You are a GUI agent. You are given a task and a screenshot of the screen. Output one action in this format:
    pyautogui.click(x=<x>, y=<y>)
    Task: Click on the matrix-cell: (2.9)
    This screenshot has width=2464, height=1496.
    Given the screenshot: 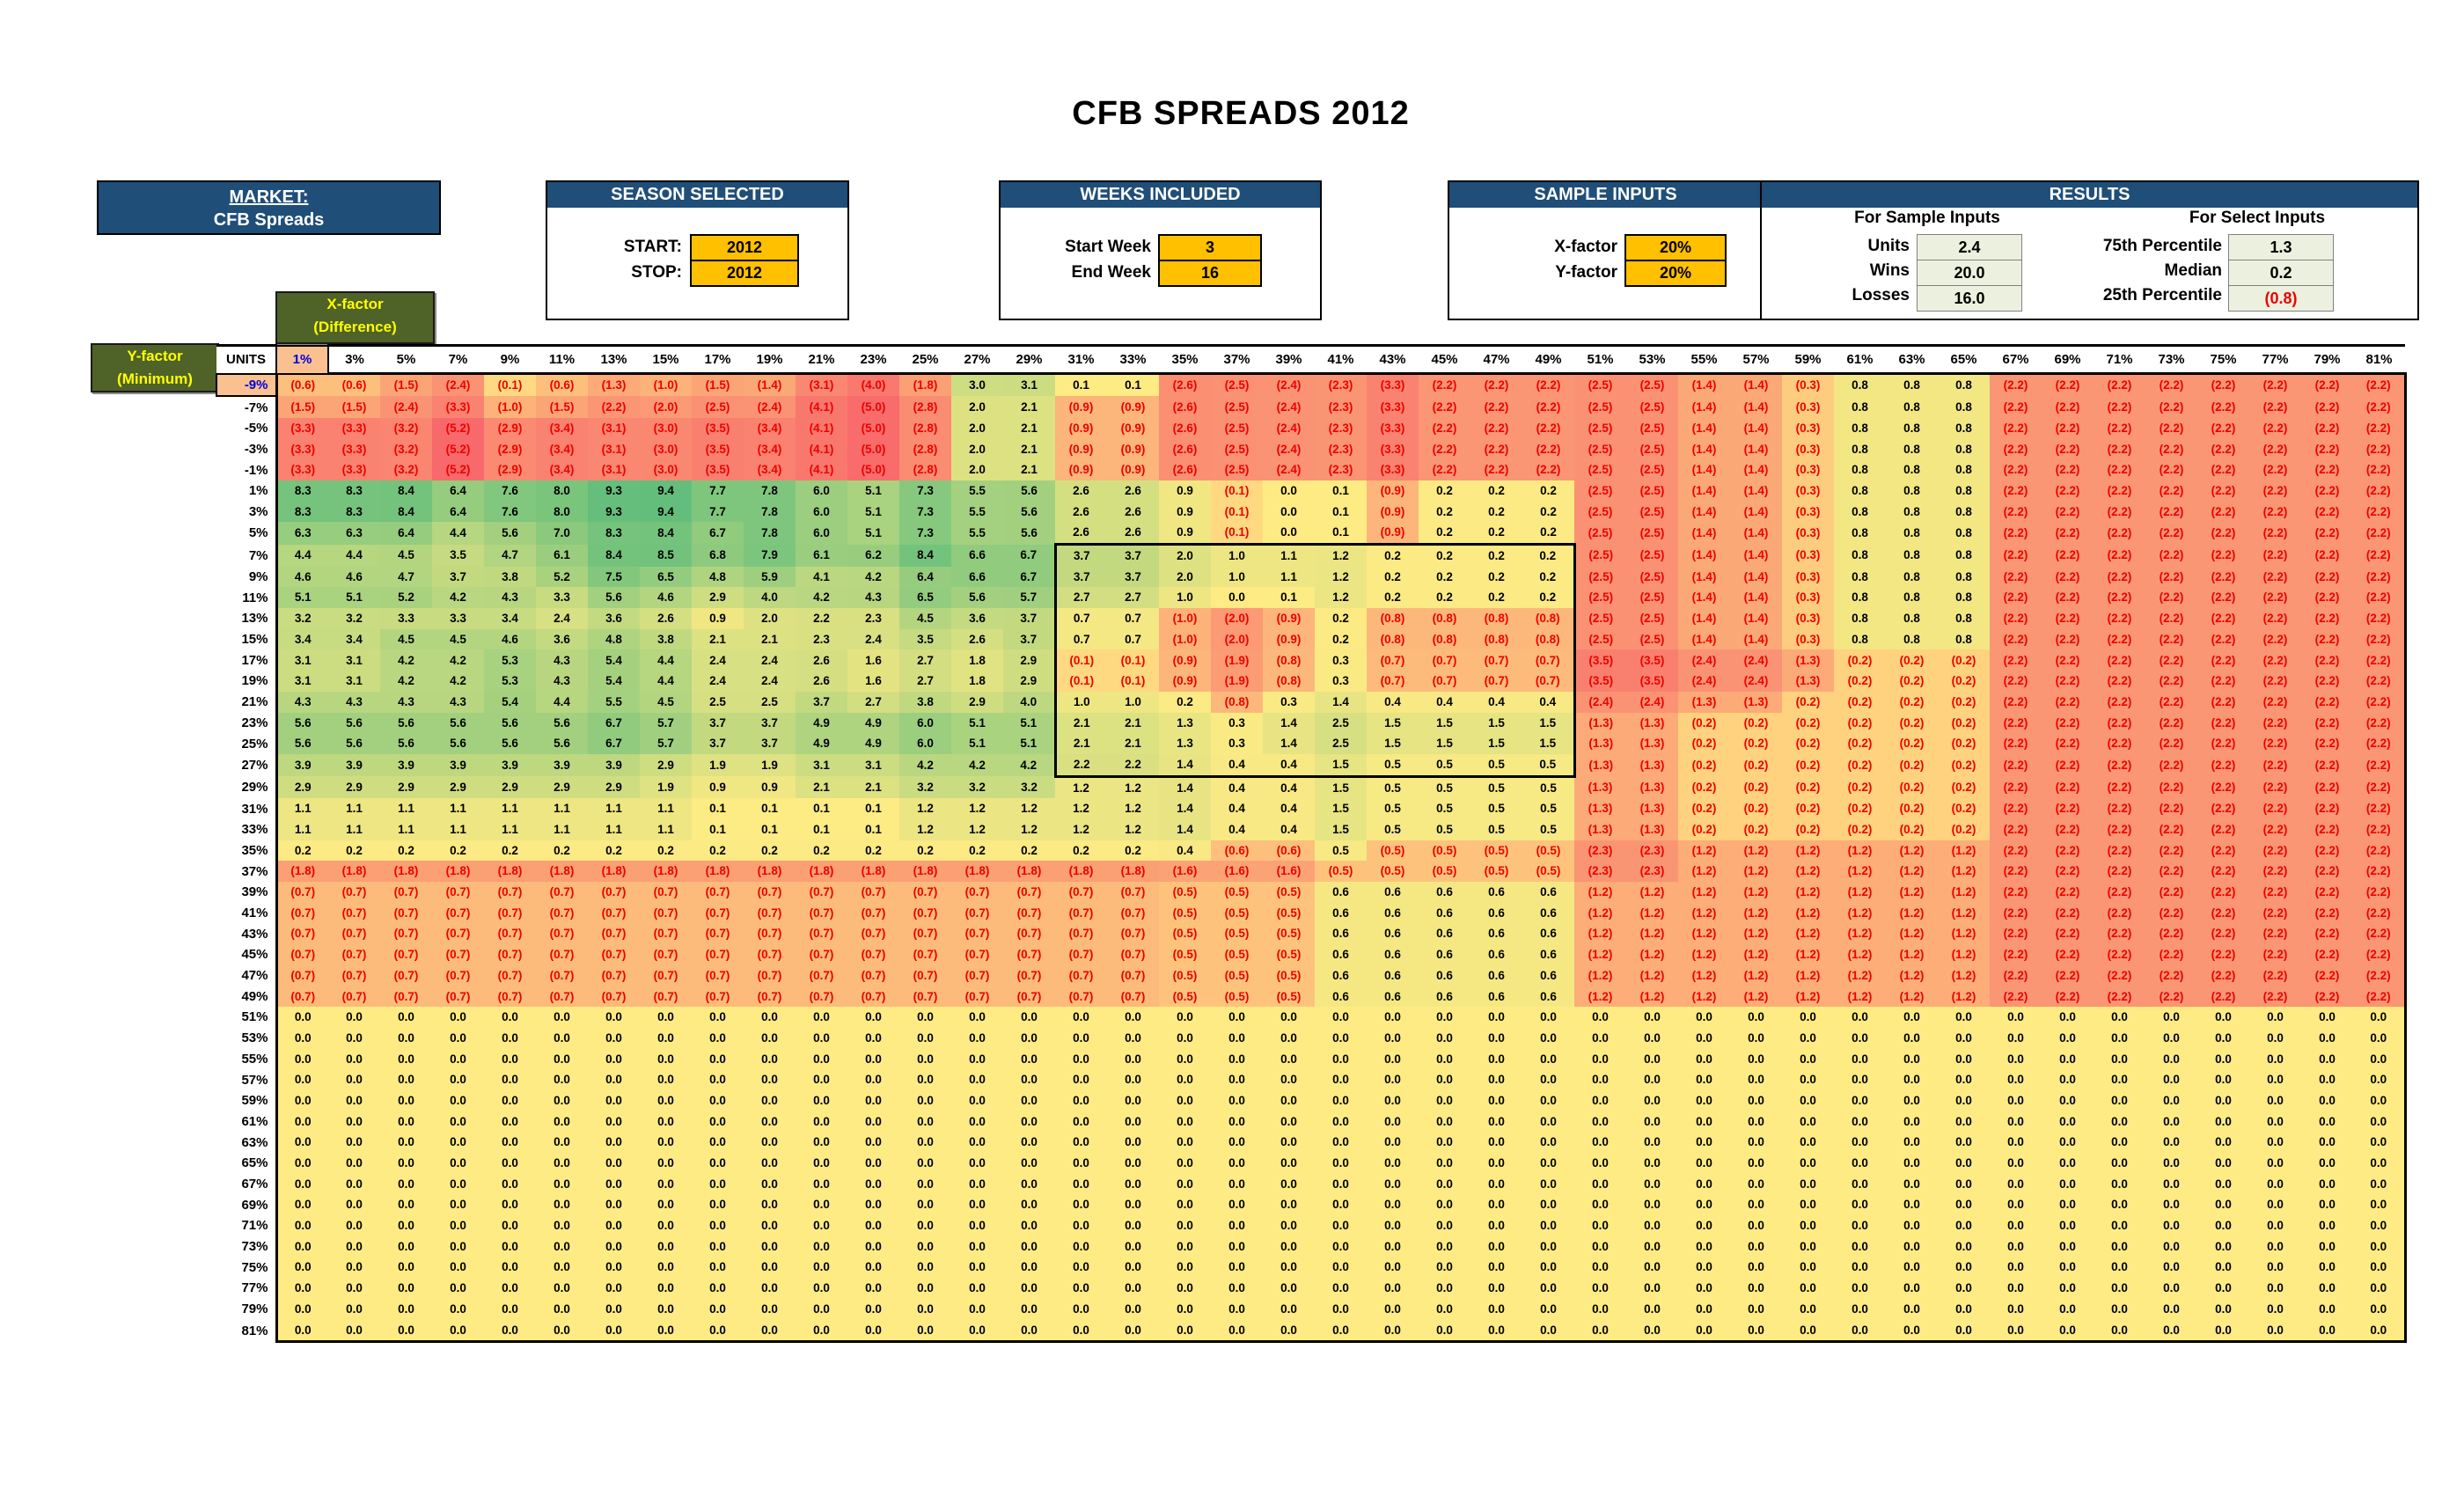 What is the action you would take?
    pyautogui.click(x=510, y=470)
    